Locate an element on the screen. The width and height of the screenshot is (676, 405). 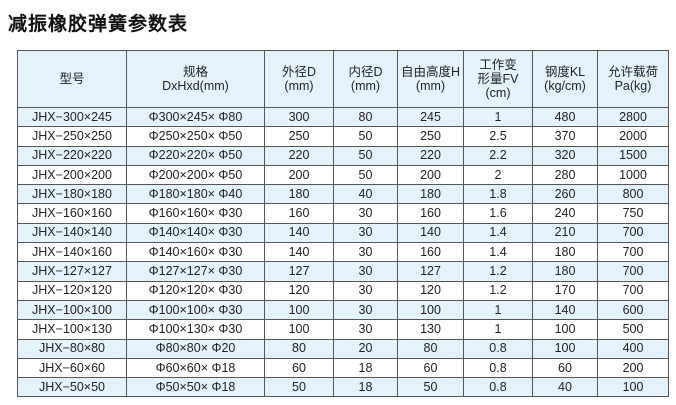
cell-free-height: 120 is located at coordinates (430, 290).